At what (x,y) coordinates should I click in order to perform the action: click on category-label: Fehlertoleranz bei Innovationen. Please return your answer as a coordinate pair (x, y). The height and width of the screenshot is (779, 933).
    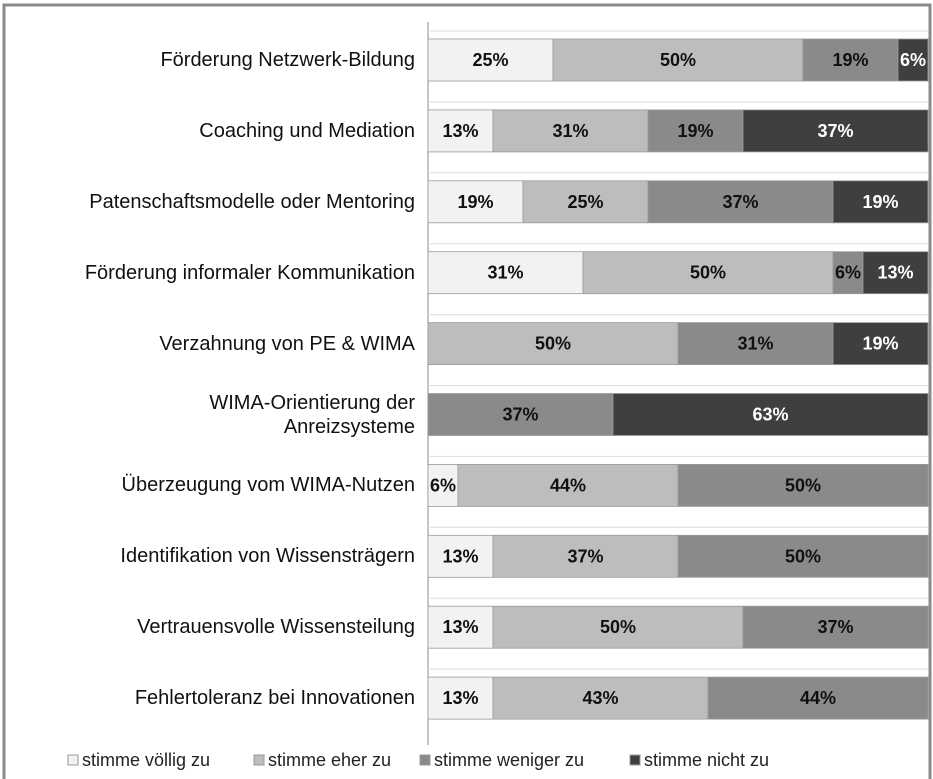
    Looking at the image, I should click on (274, 698).